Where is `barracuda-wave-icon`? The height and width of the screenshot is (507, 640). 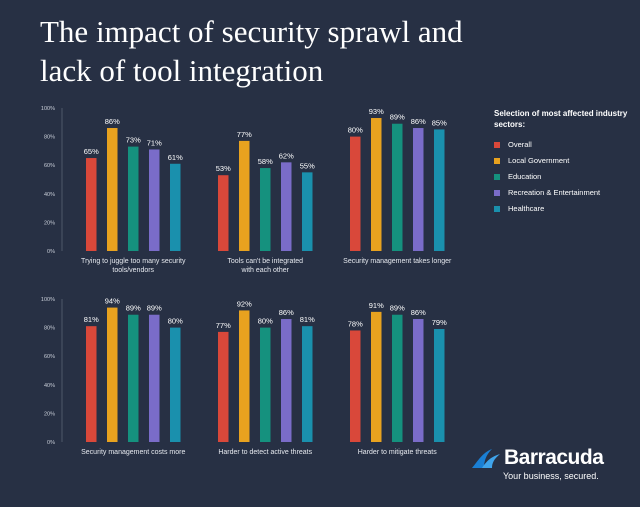 barracuda-wave-icon is located at coordinates (486, 458).